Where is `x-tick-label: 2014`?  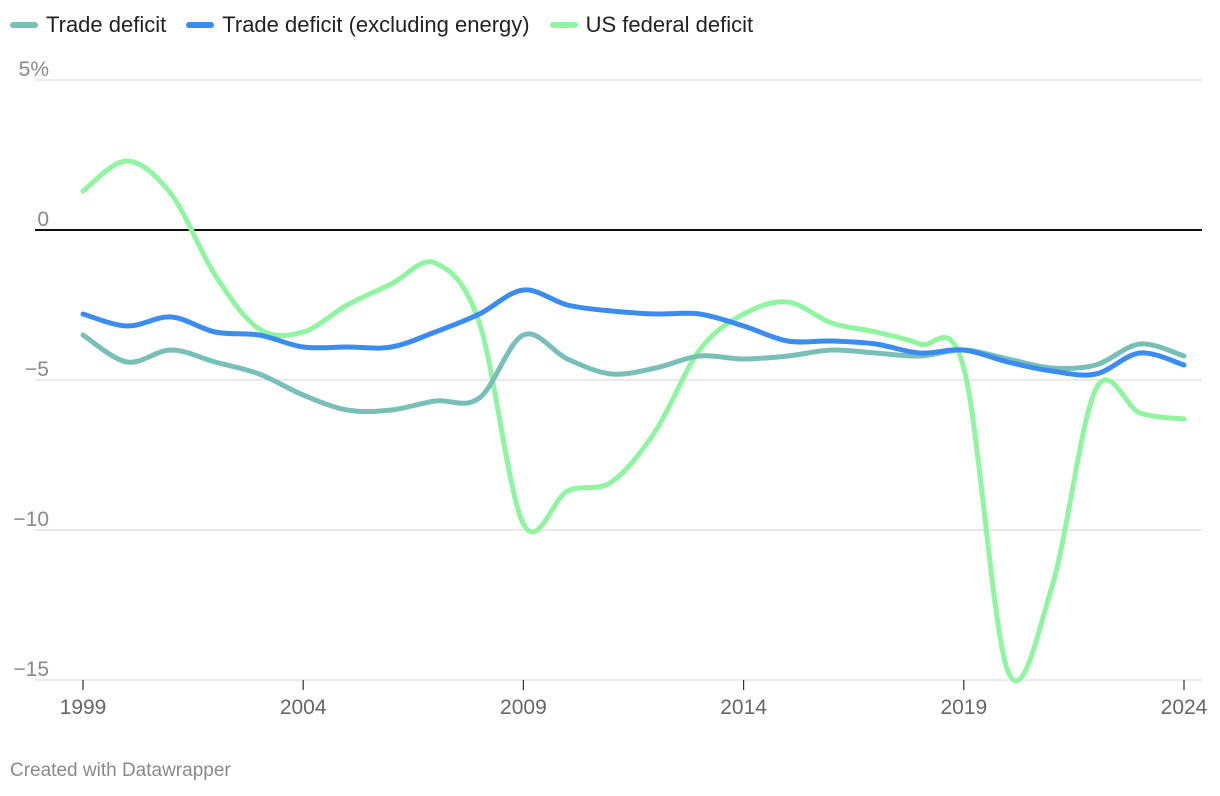 x-tick-label: 2014 is located at coordinates (743, 707).